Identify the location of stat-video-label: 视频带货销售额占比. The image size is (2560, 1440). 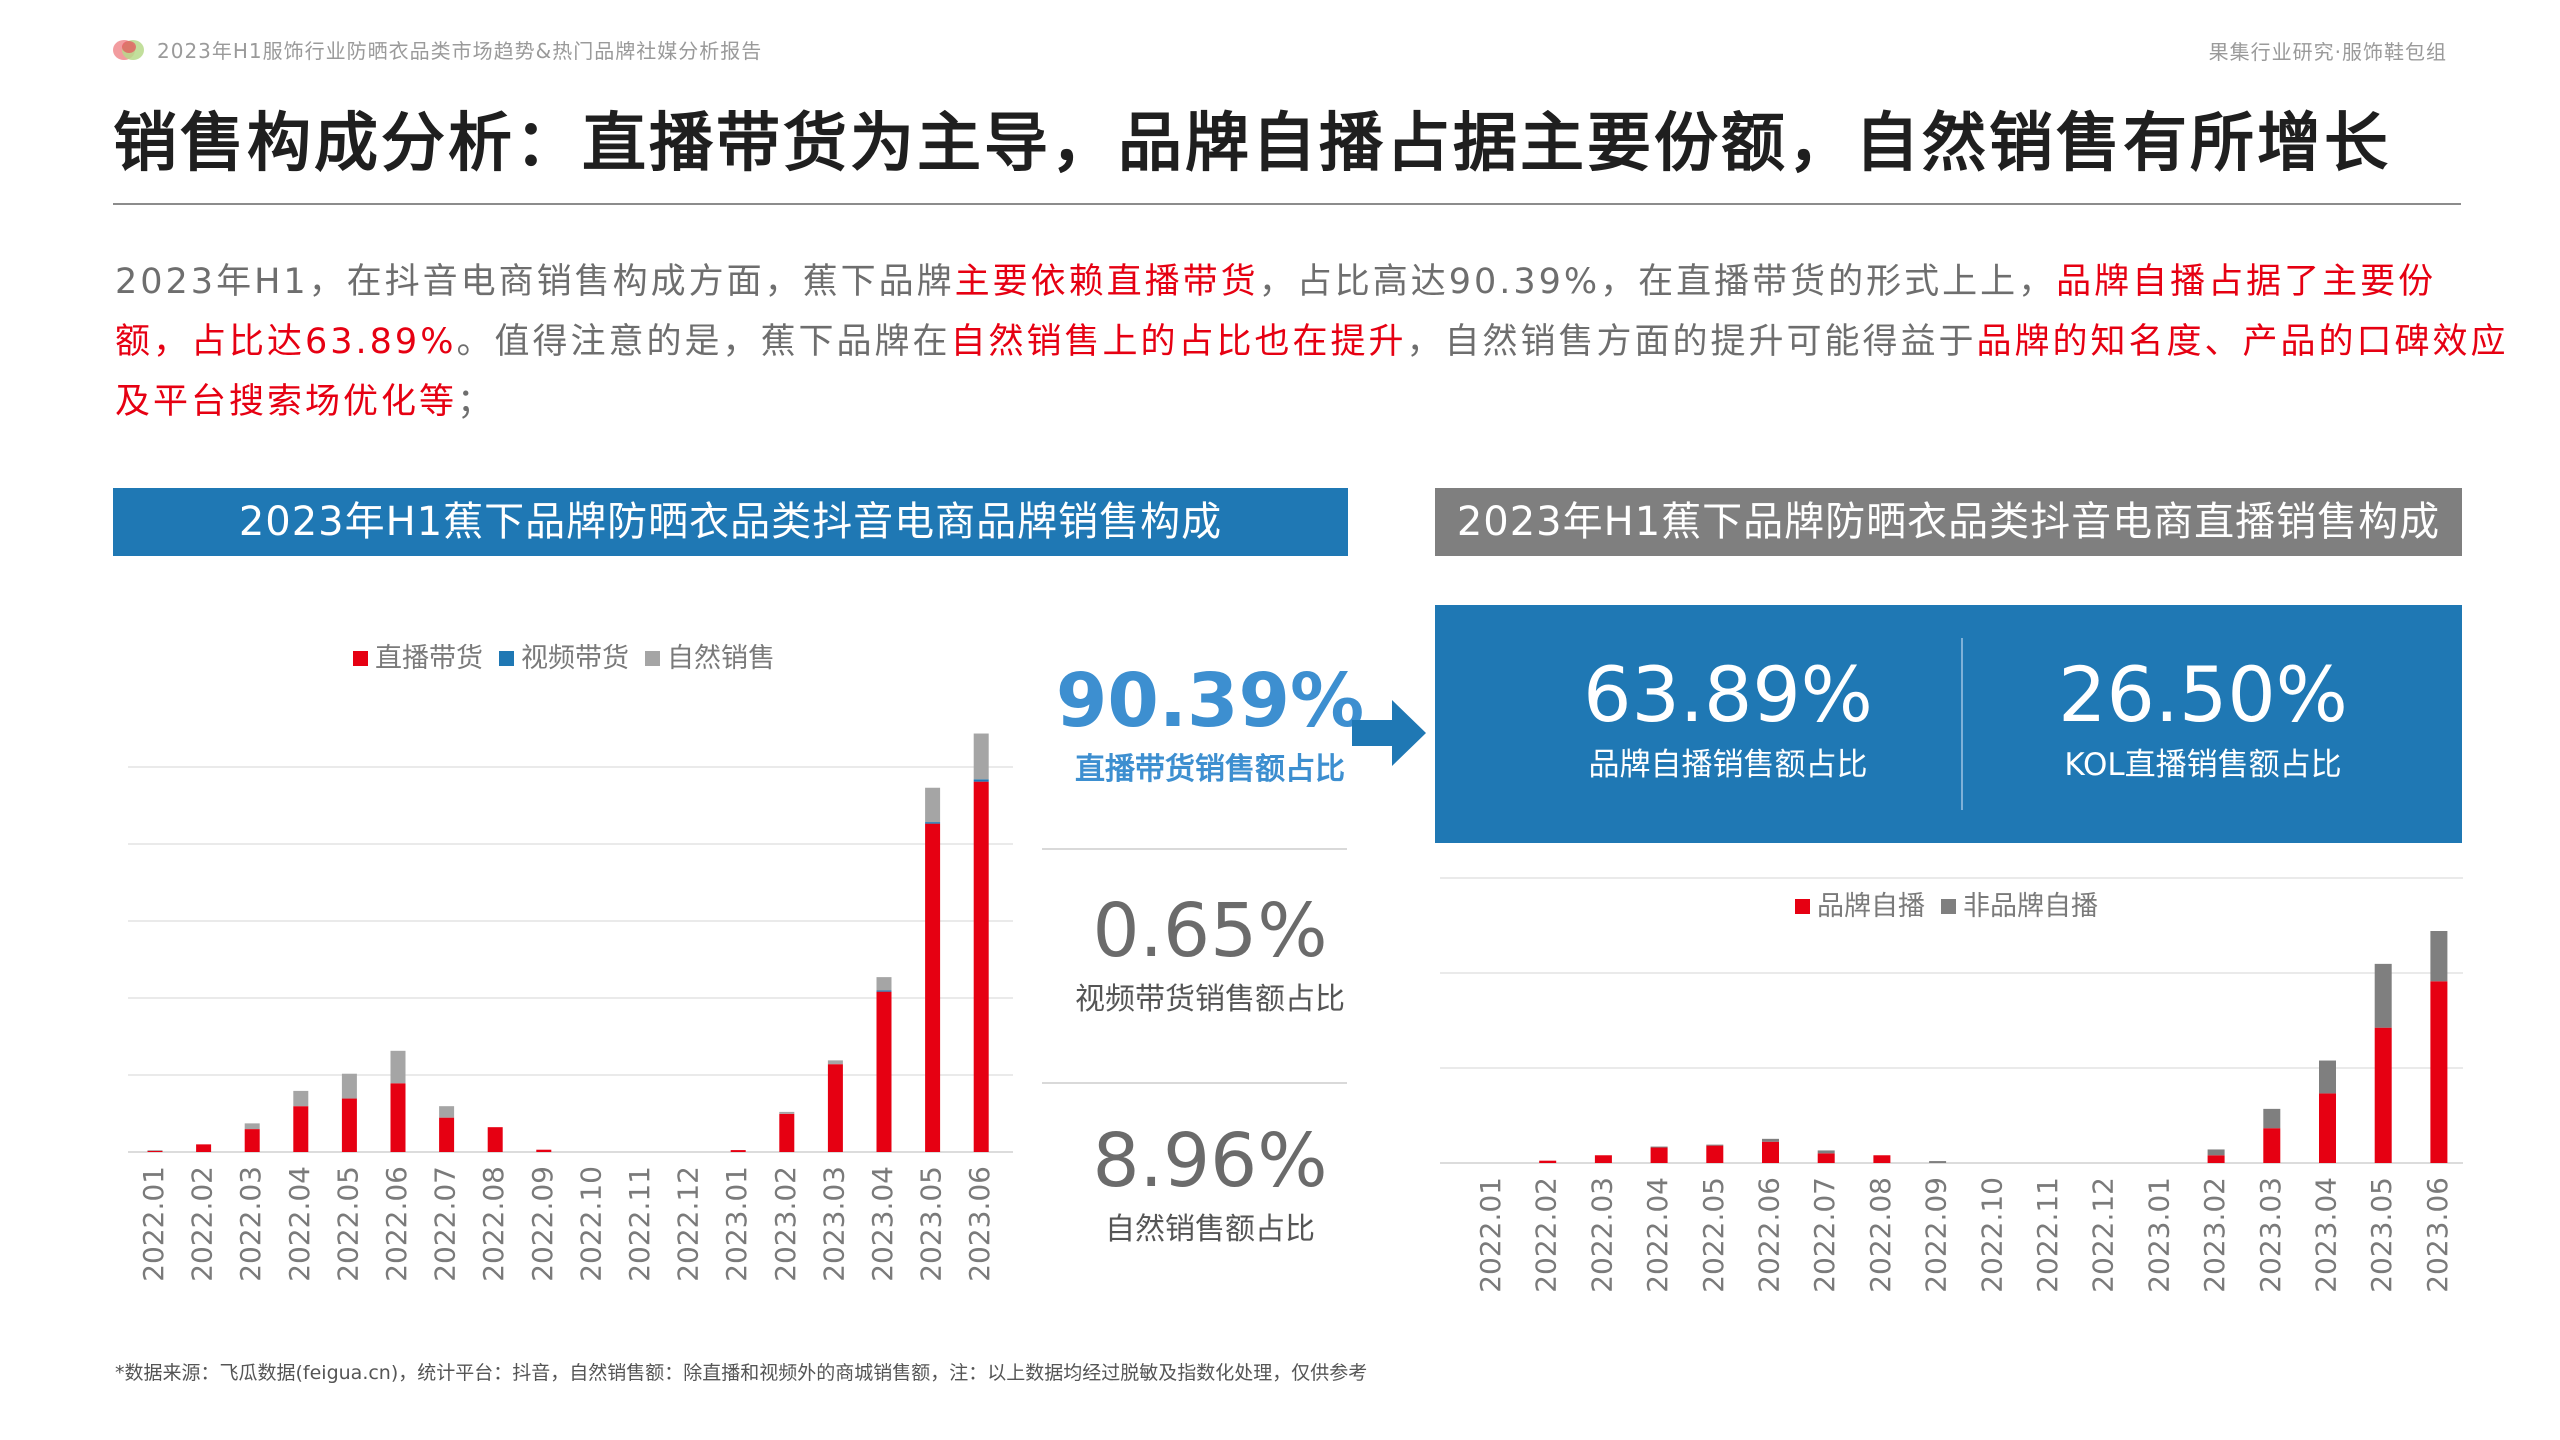
(1210, 999).